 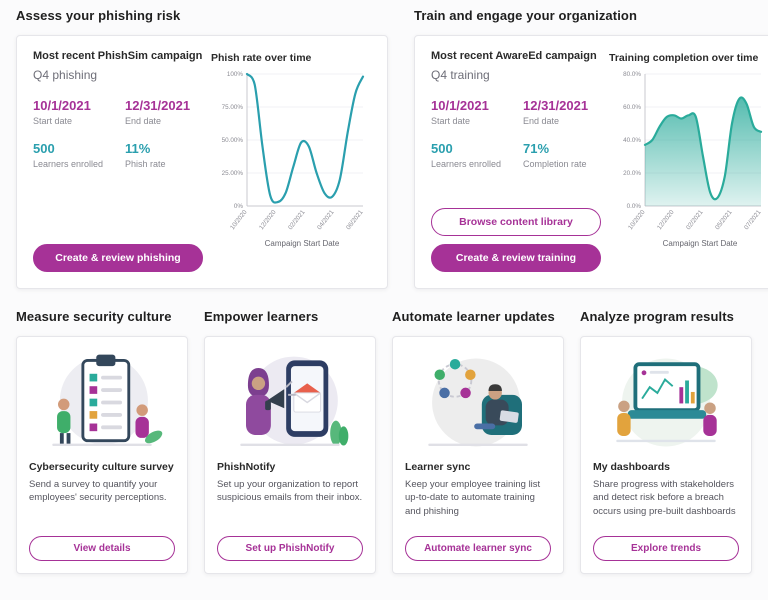 I want to click on svg-text: 100%, so click(x=235, y=74).